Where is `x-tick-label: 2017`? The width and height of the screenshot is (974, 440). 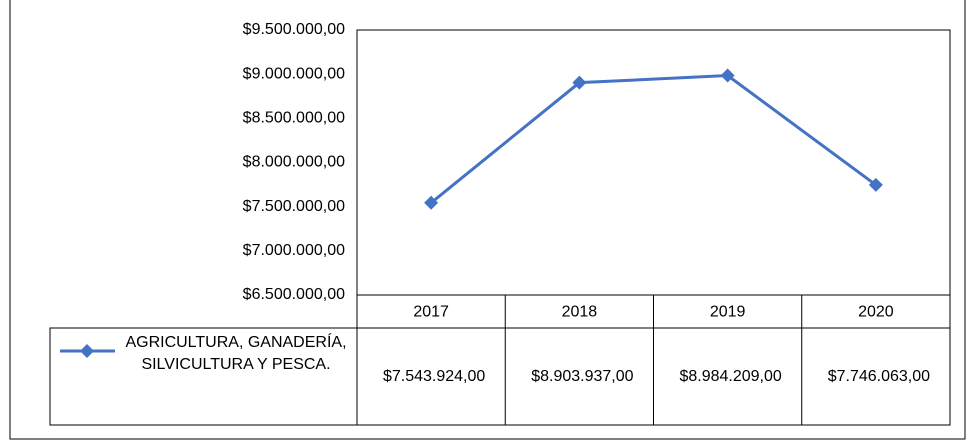 x-tick-label: 2017 is located at coordinates (431, 312).